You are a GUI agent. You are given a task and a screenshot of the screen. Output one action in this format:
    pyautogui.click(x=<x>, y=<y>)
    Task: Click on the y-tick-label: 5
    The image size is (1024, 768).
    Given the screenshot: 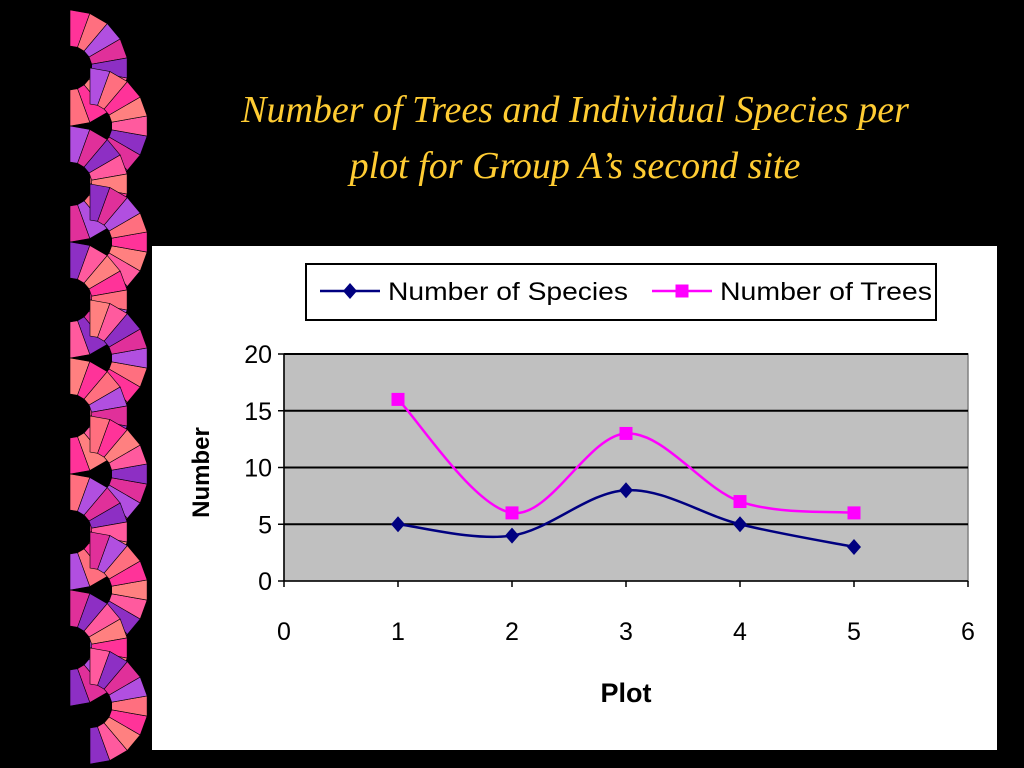 What is the action you would take?
    pyautogui.click(x=265, y=525)
    